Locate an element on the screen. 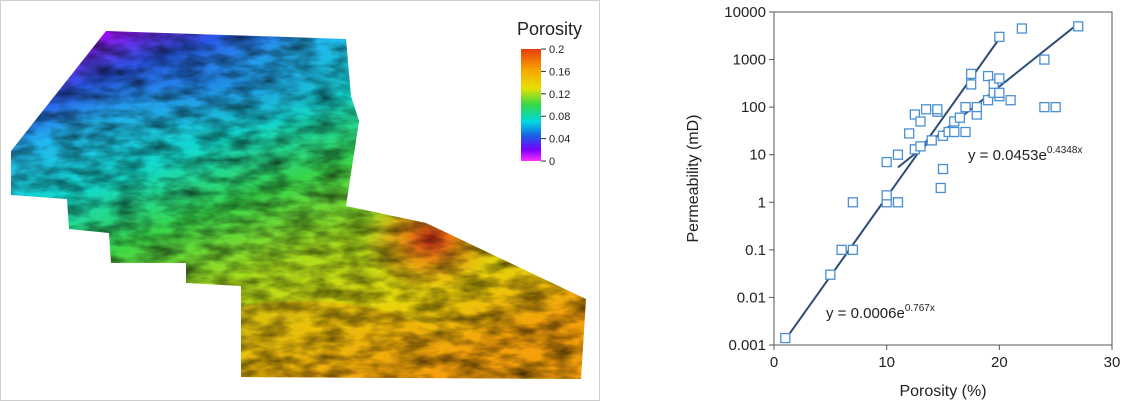 The image size is (1132, 402). x-tick-label: 10 is located at coordinates (886, 362).